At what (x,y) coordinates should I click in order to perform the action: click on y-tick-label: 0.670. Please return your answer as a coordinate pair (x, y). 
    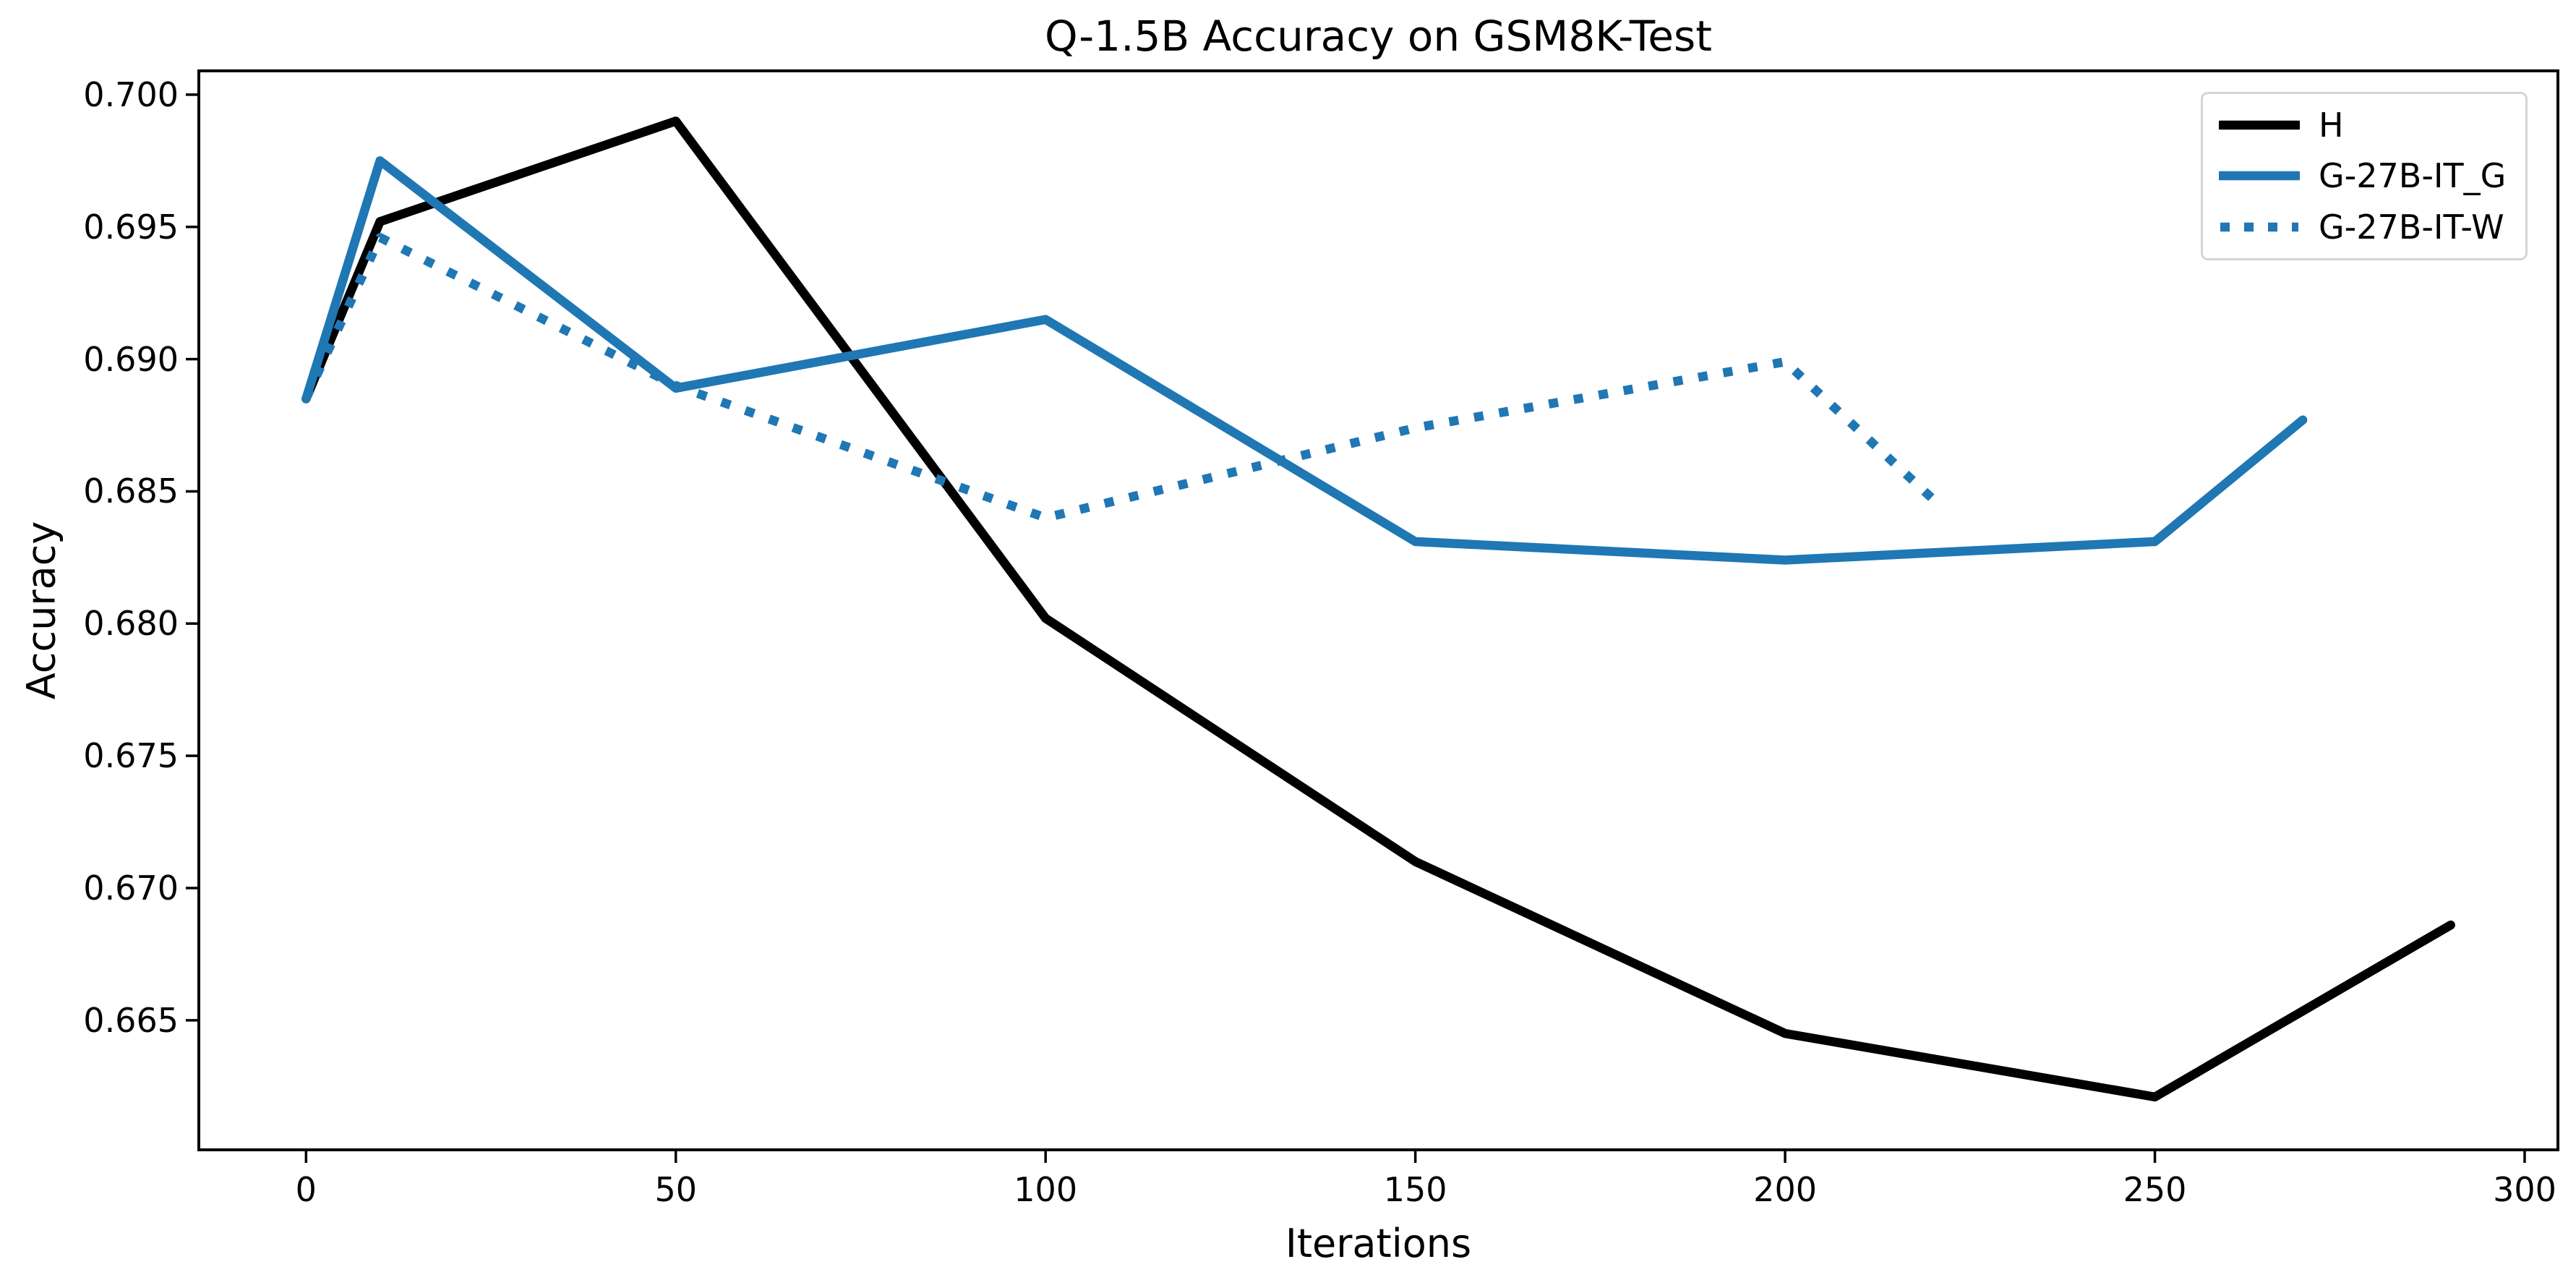
    Looking at the image, I should click on (131, 888).